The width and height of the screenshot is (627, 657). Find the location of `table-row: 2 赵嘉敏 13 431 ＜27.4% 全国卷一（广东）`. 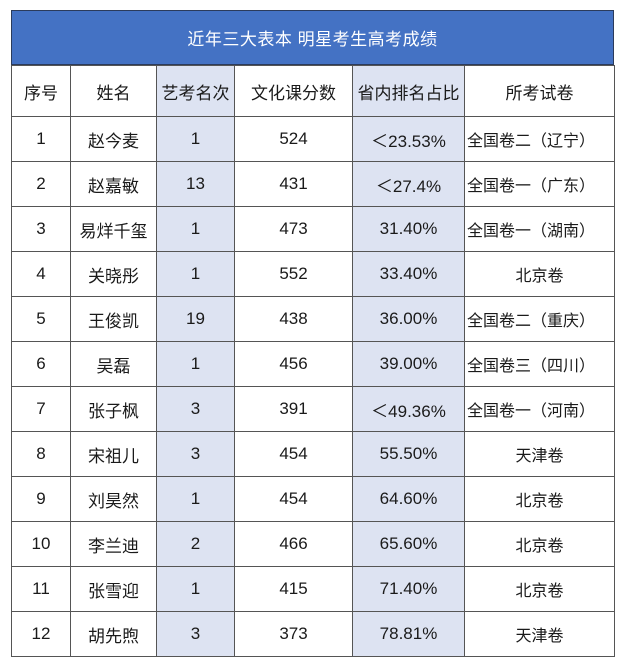

table-row: 2 赵嘉敏 13 431 ＜27.4% 全国卷一（广东） is located at coordinates (313, 184).